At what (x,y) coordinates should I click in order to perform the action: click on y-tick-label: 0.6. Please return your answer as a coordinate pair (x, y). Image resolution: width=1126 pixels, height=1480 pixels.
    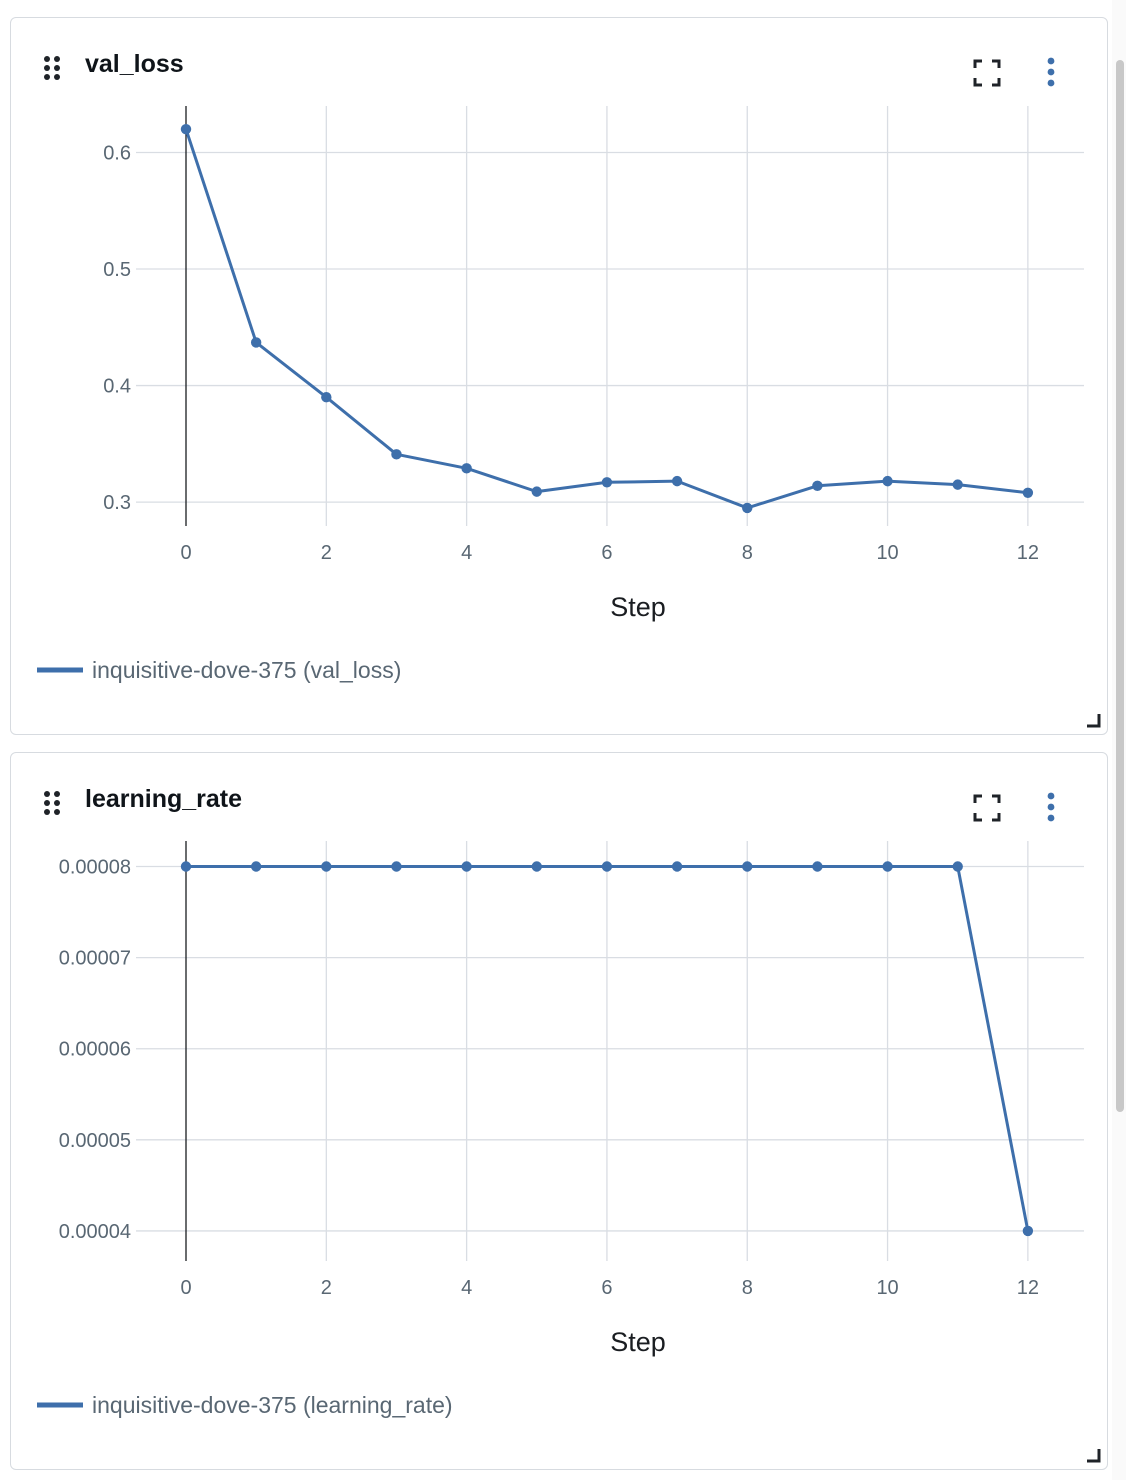
    Looking at the image, I should click on (117, 153).